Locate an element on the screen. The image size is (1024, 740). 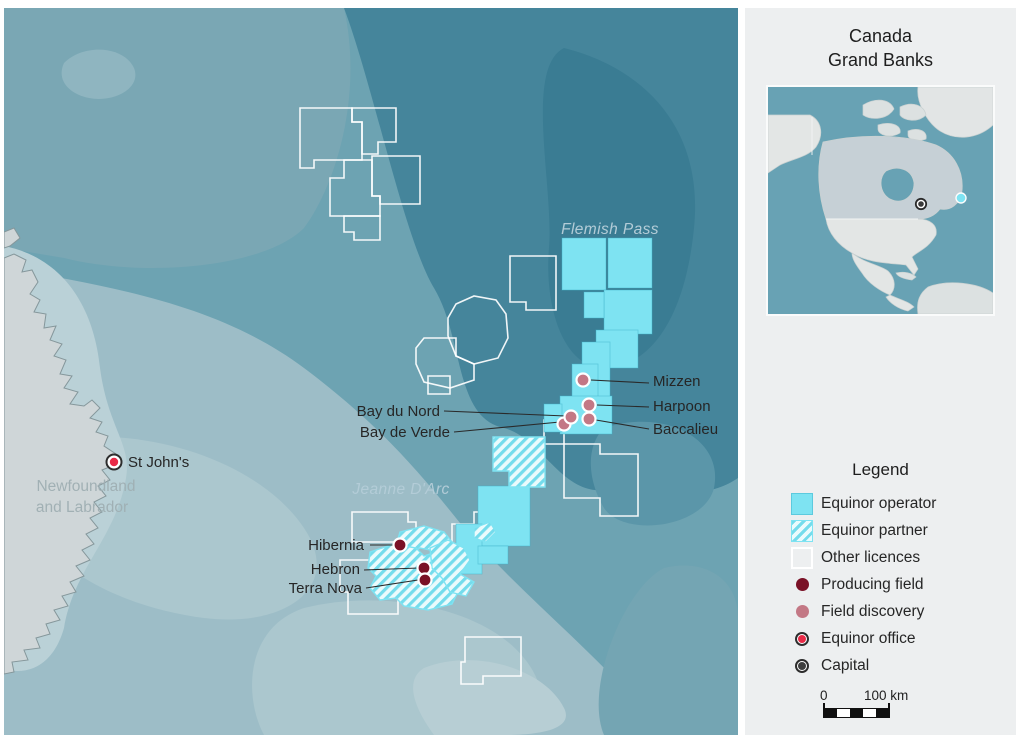
inset-greenland is located at coordinates (955, 112).